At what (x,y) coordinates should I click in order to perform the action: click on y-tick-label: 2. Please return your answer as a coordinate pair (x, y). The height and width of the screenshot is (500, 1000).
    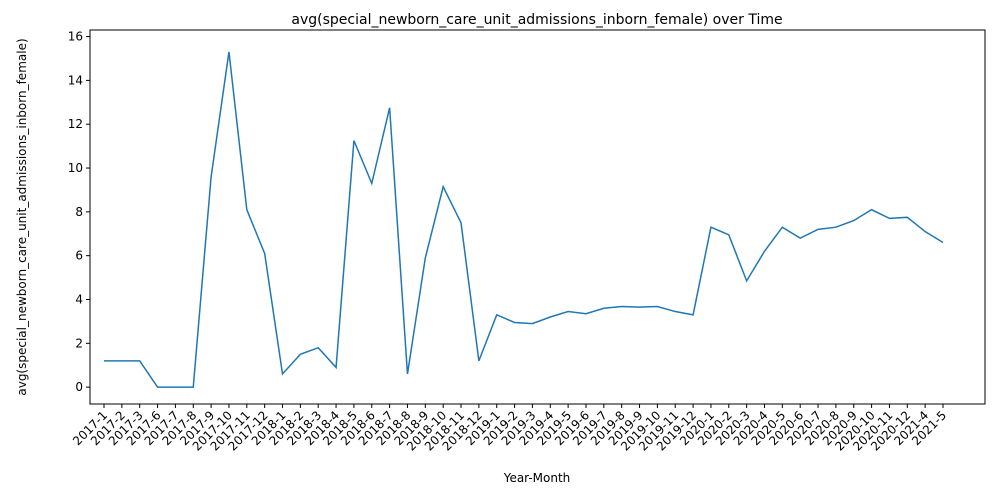
    Looking at the image, I should click on (79, 343).